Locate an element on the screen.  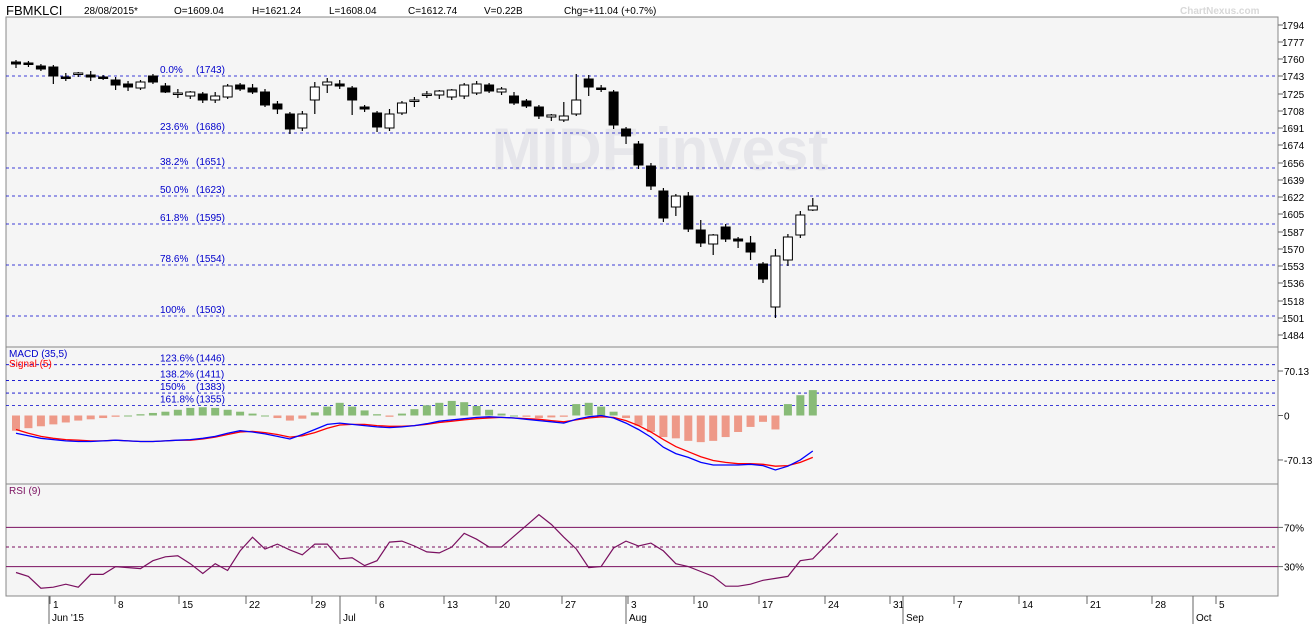
x-tick-label: 29 is located at coordinates (321, 605).